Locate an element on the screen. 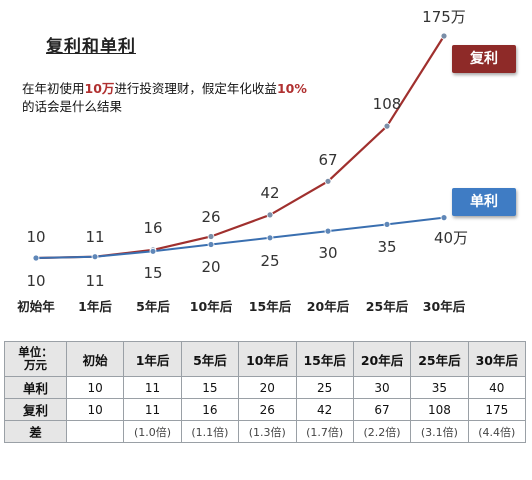 The height and width of the screenshot is (480, 532). table-row-label: 差 is located at coordinates (35, 431).